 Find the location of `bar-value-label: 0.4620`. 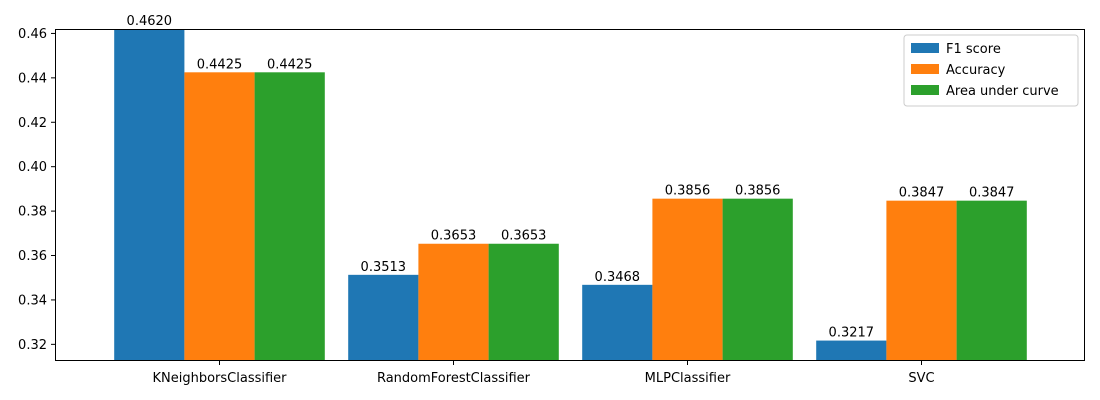

bar-value-label: 0.4620 is located at coordinates (150, 21).